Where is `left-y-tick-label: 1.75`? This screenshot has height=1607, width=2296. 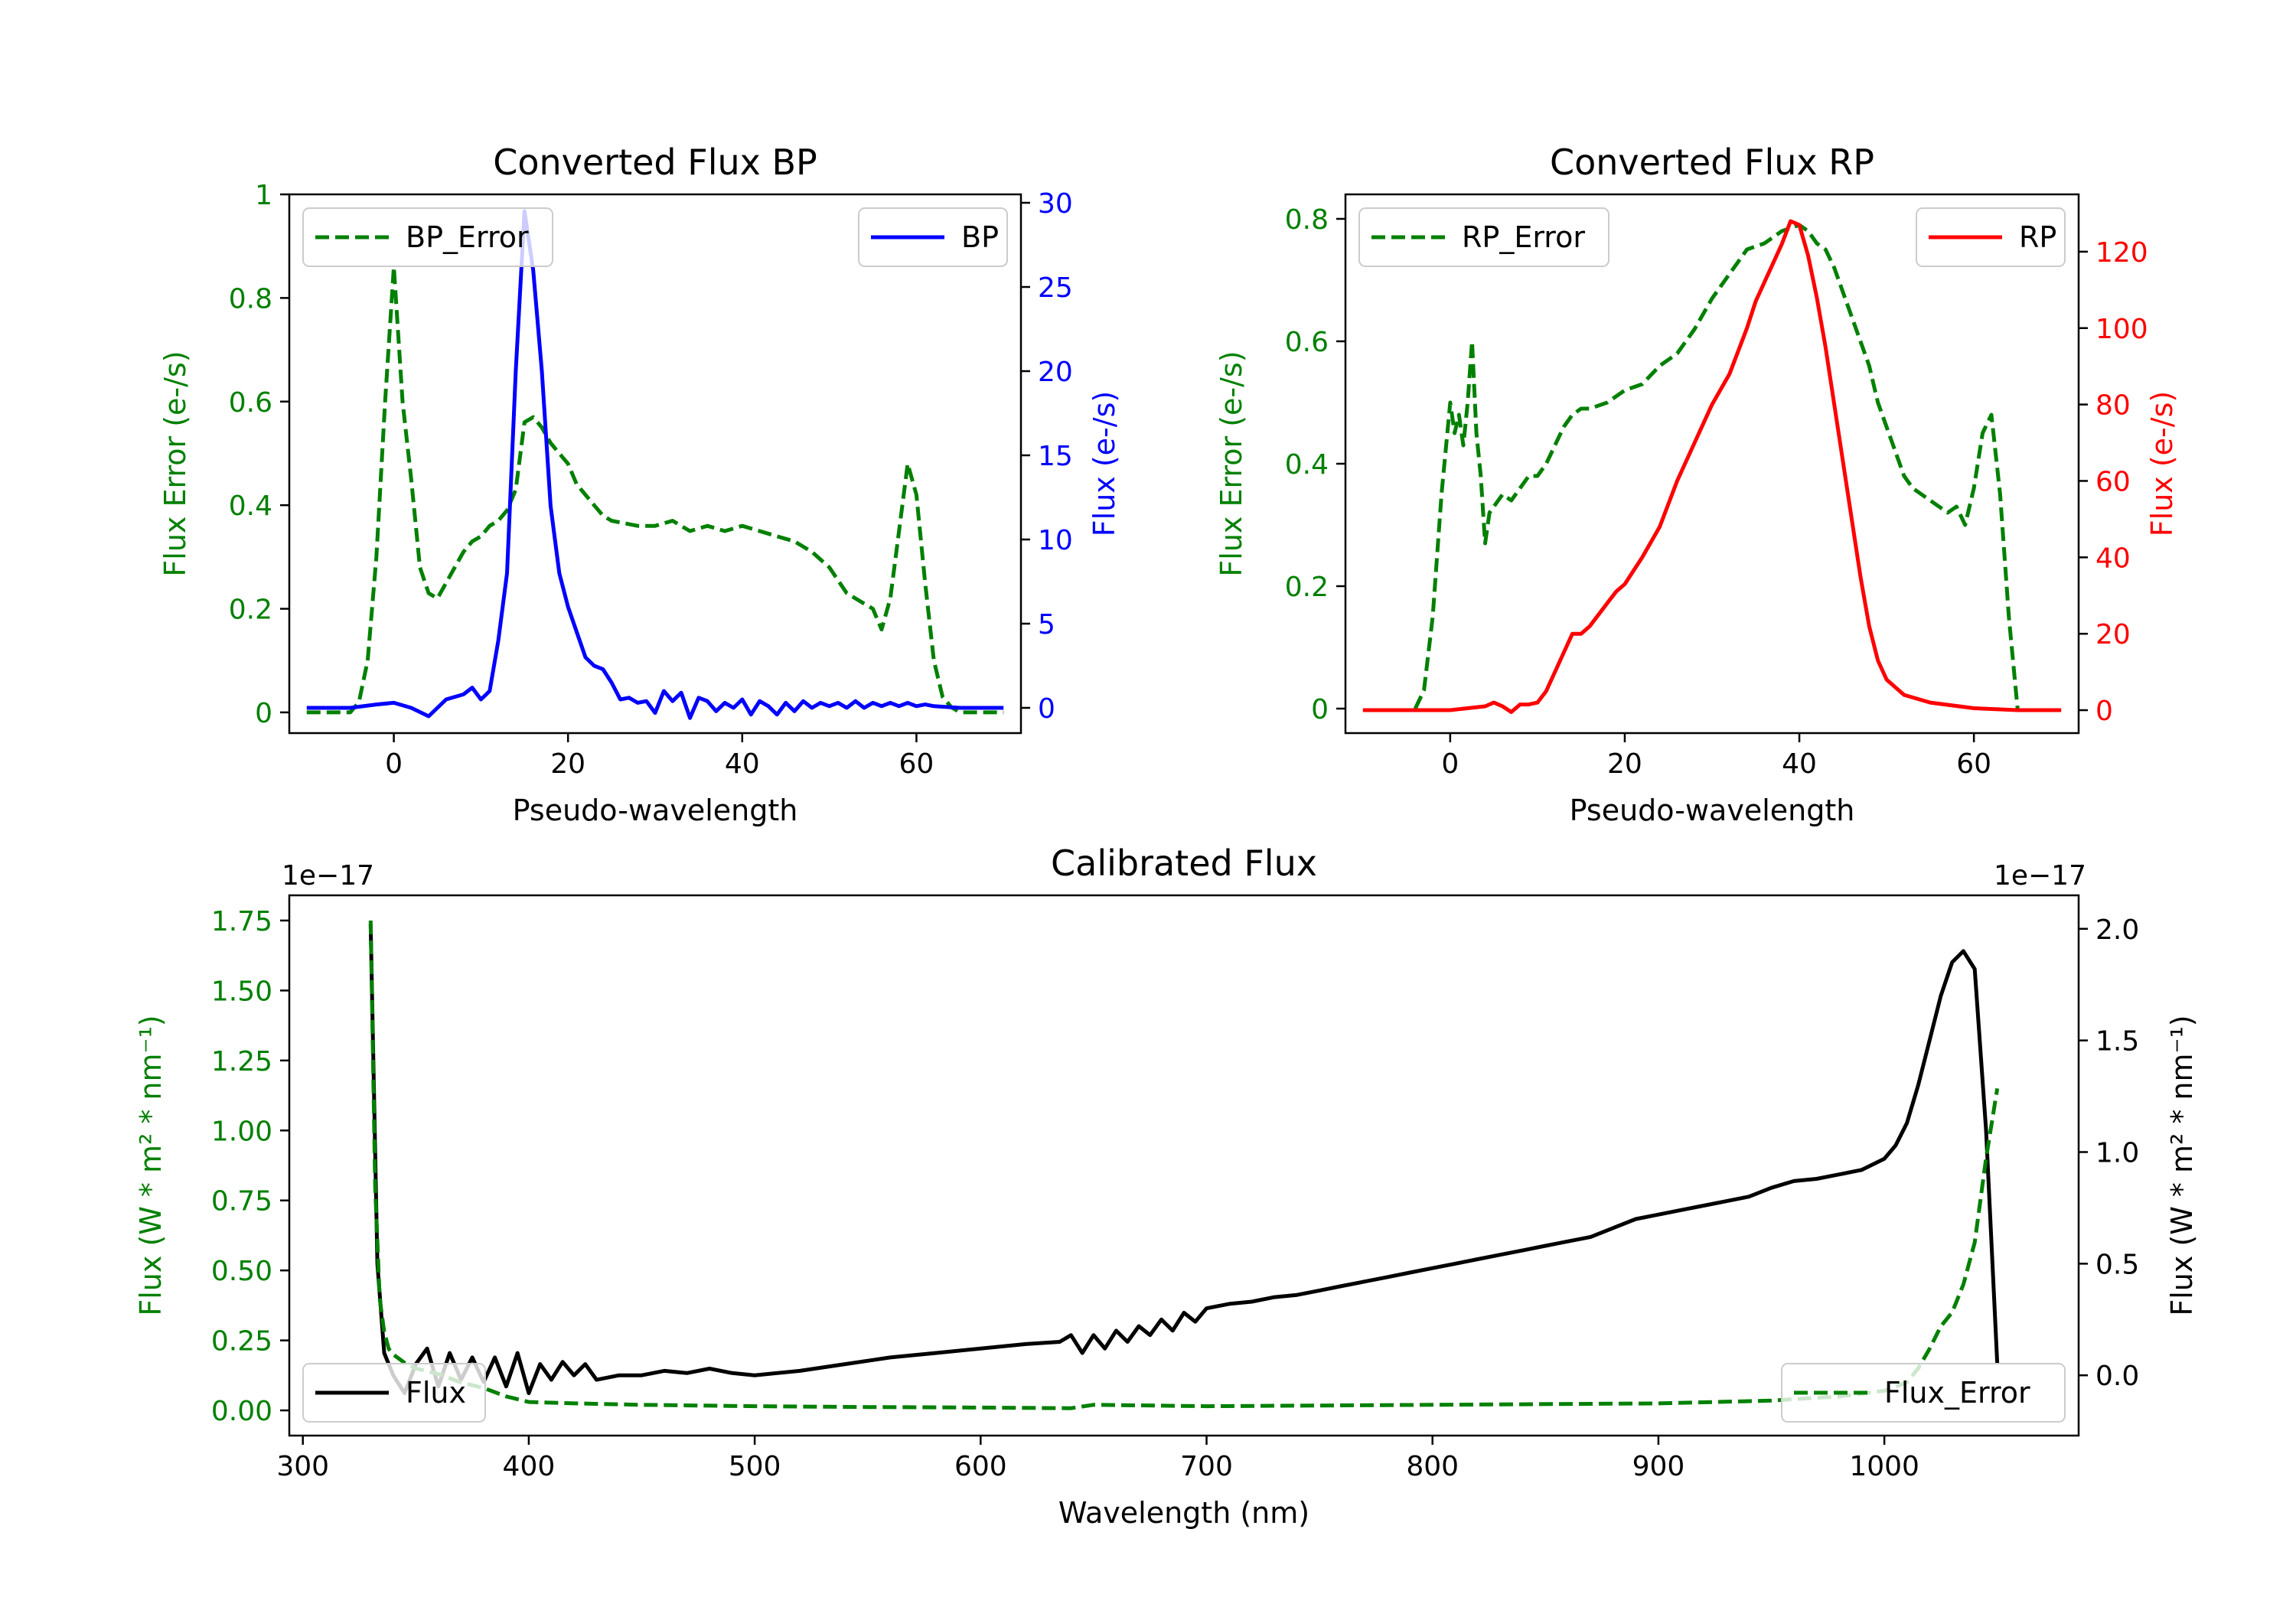
left-y-tick-label: 1.75 is located at coordinates (241, 922).